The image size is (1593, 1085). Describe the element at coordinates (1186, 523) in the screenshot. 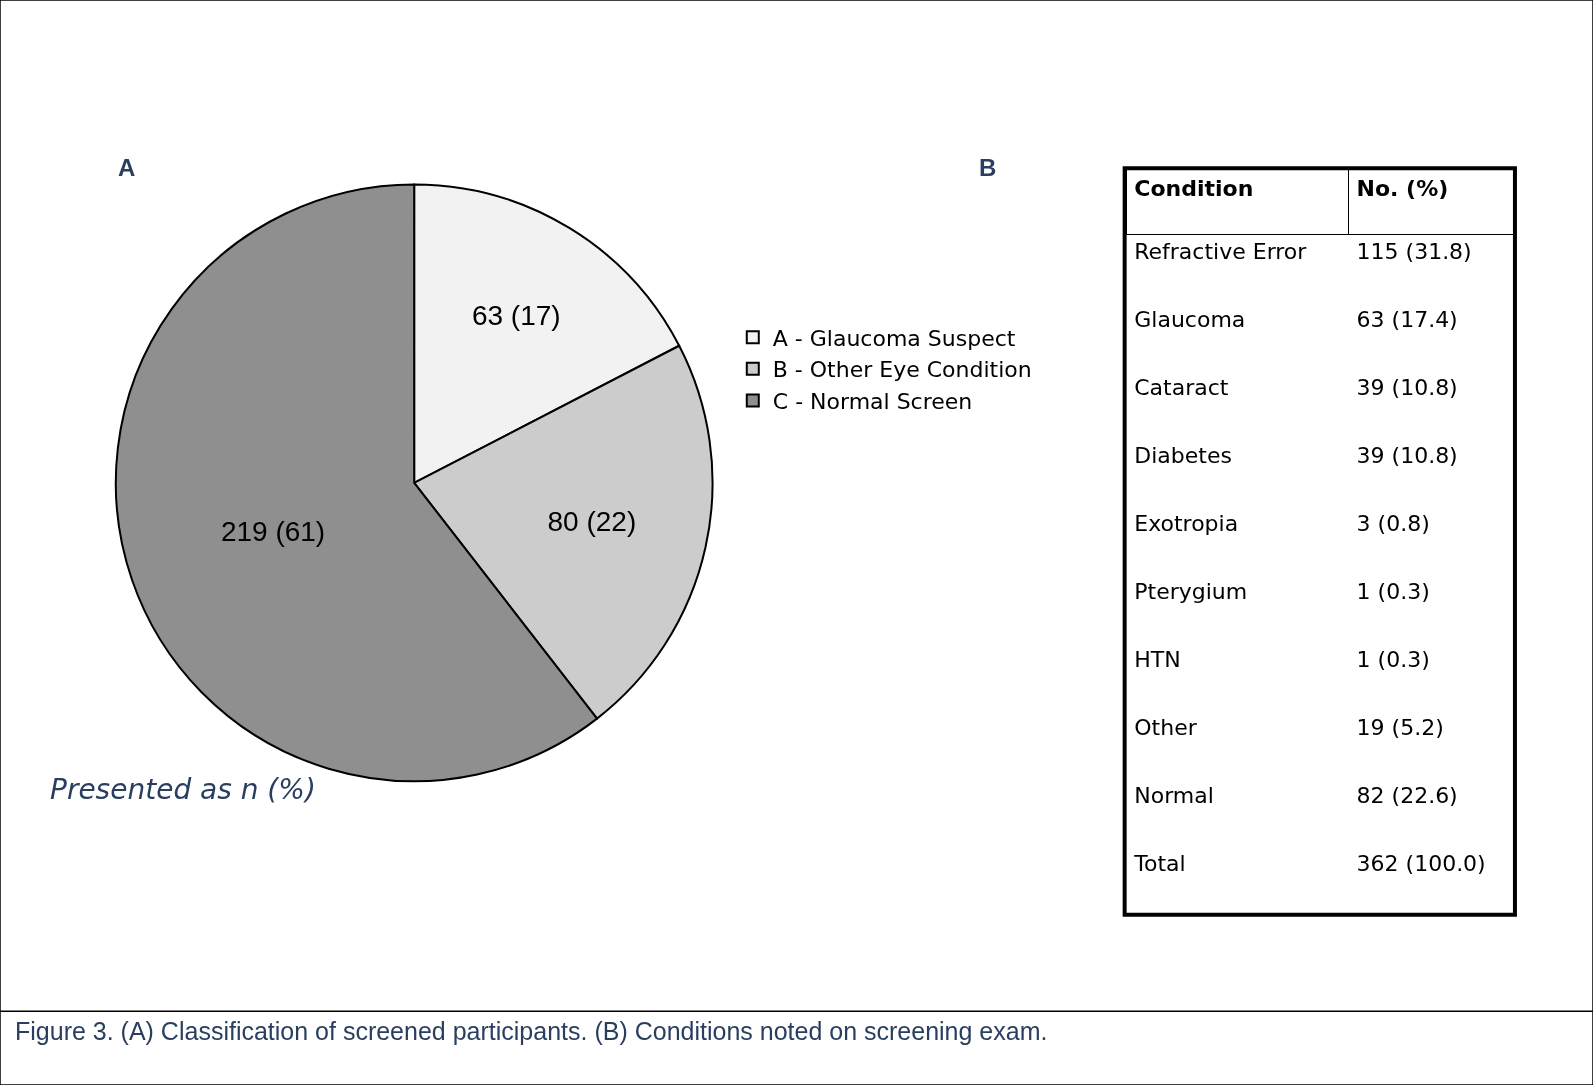

I see `category-label: Exotropia` at that location.